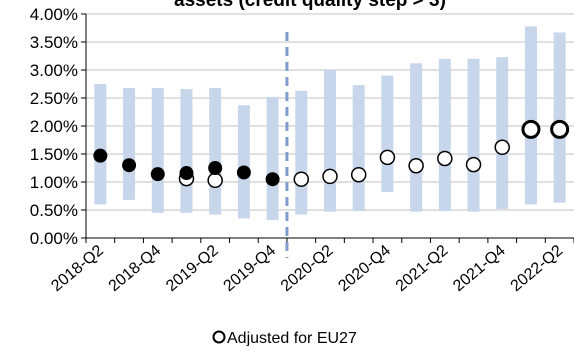  I want to click on y-tick-label: 1.00%, so click(54, 182).